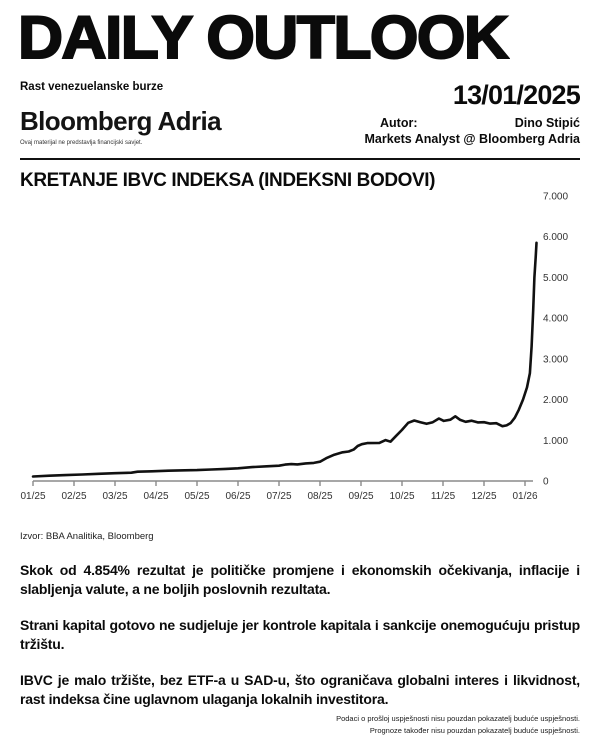 This screenshot has width=600, height=750. What do you see at coordinates (121, 121) in the screenshot?
I see `brand-logo: Bloomberg Adria` at bounding box center [121, 121].